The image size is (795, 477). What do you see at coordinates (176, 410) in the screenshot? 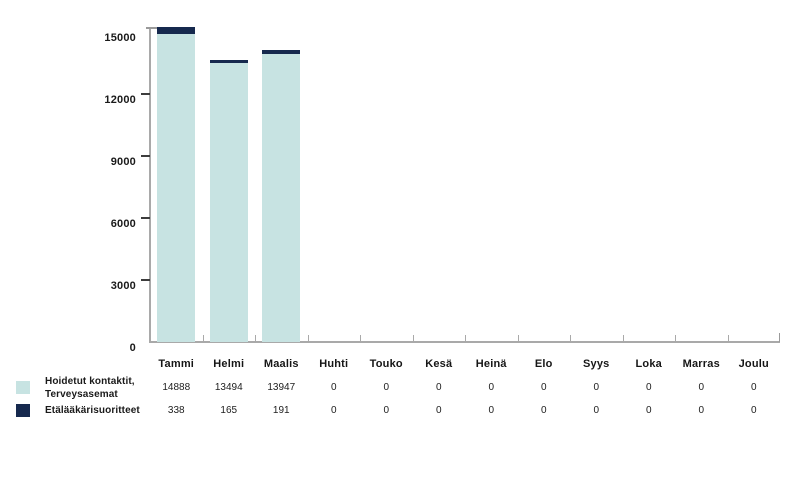
I see `value-cell-etalaakarisuoritteet: 338` at bounding box center [176, 410].